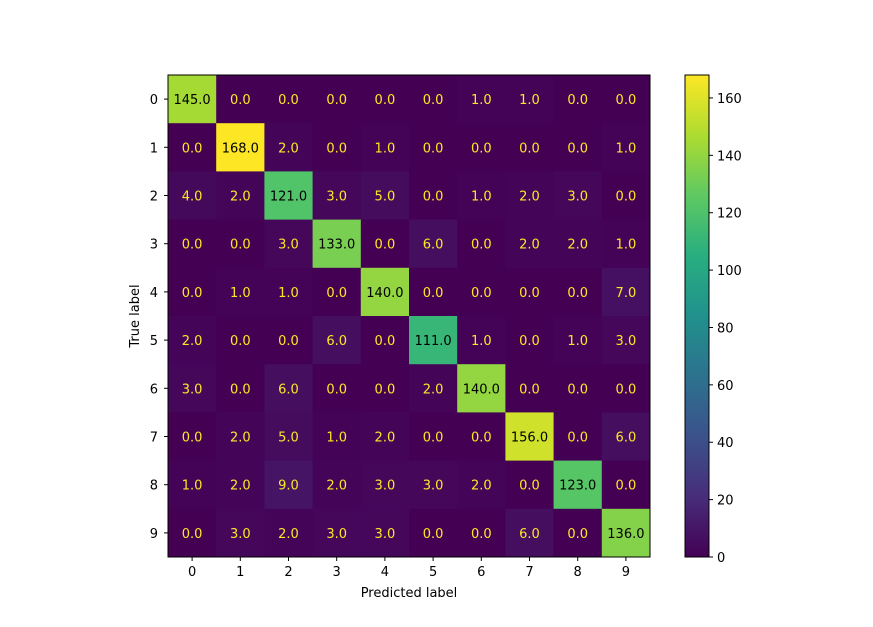  Describe the element at coordinates (729, 156) in the screenshot. I see `colorbar-tick-label: 140` at that location.